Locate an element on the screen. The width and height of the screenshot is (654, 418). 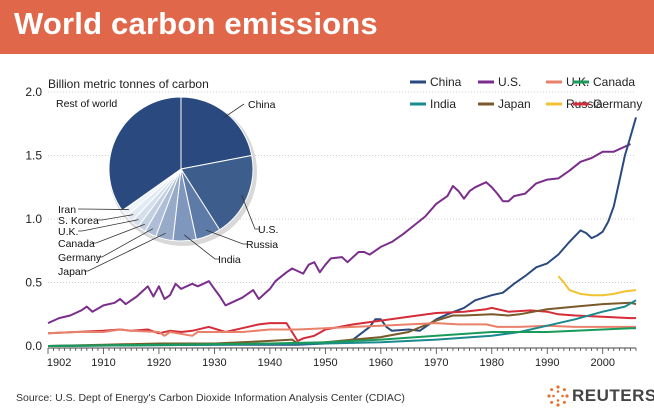
y-tick-label: 1.5 is located at coordinates (33, 156).